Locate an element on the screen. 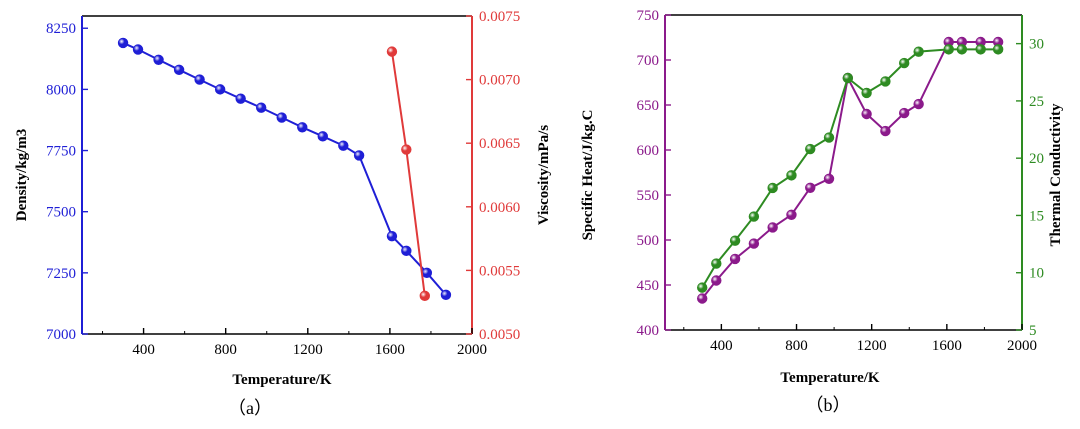 This screenshot has width=1080, height=429. left-y-tick-label: 650 is located at coordinates (648, 106).